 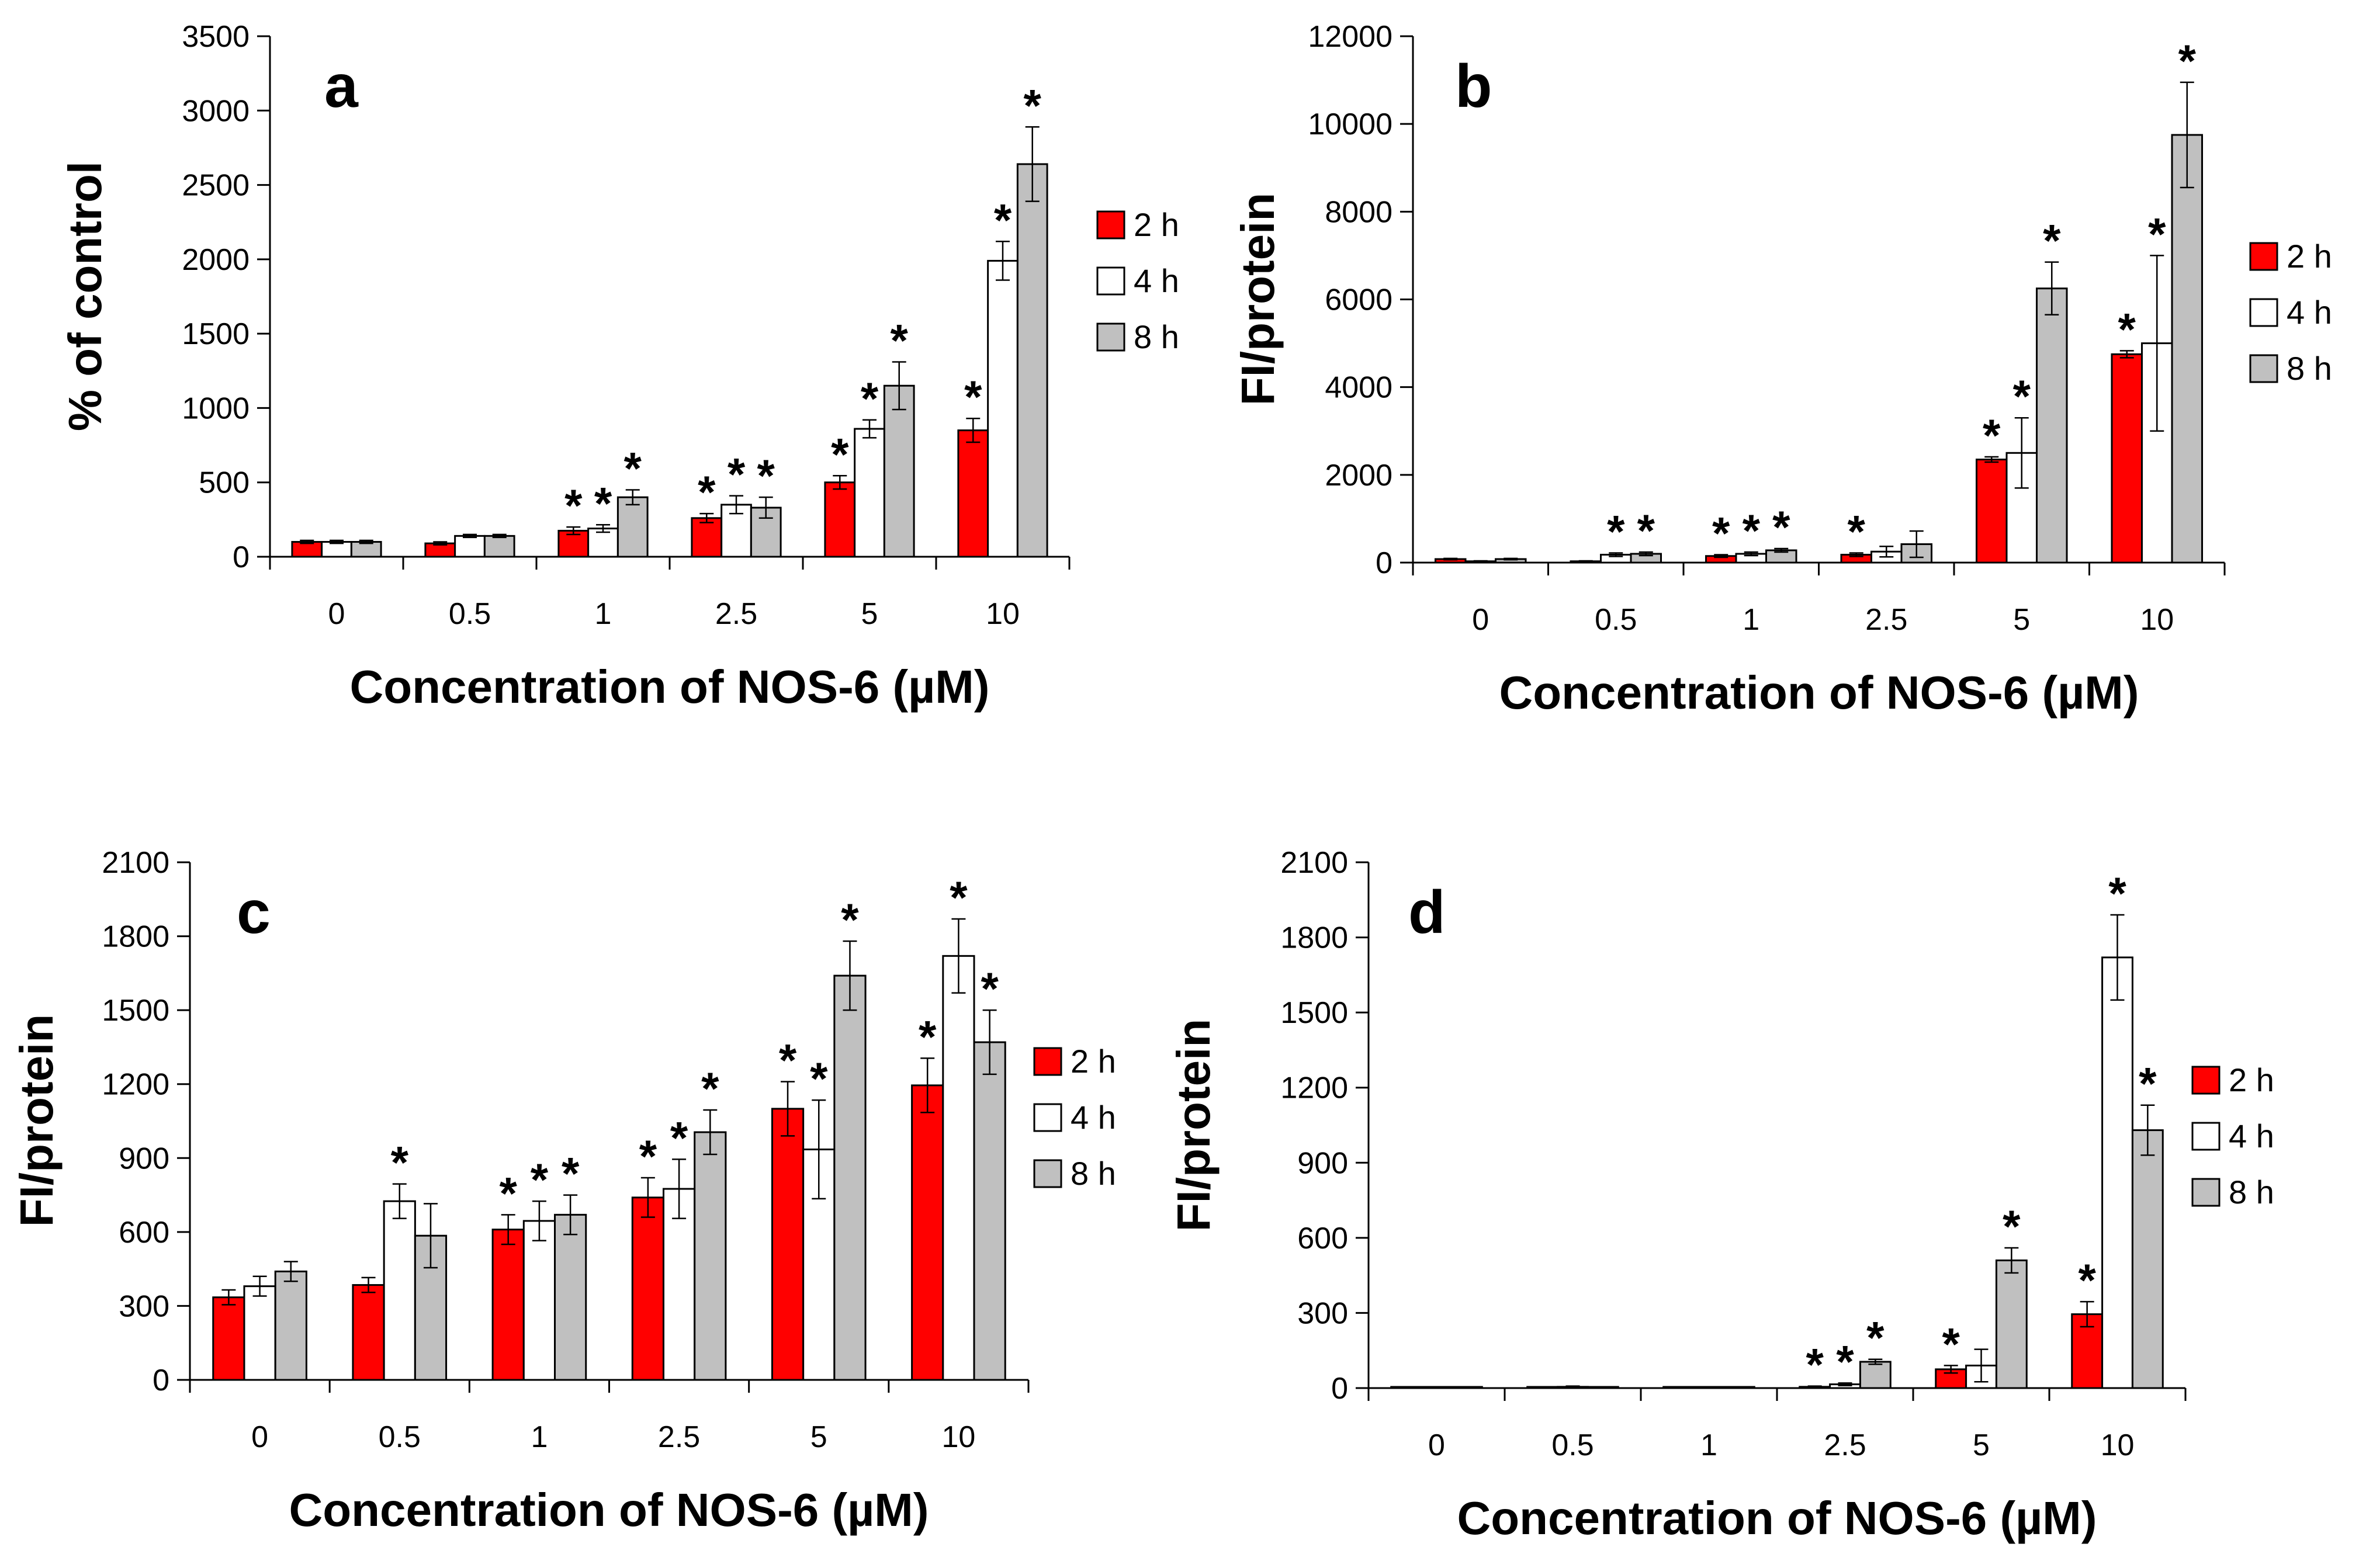 I want to click on legend-label: 4 h, so click(x=1093, y=1117).